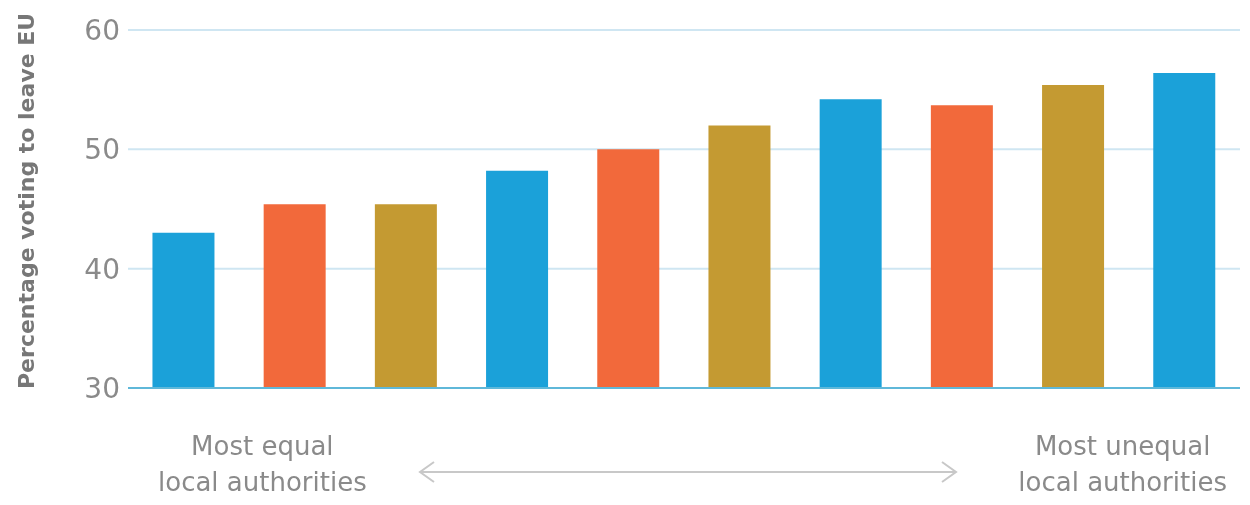 Image resolution: width=1250 pixels, height=505 pixels. Describe the element at coordinates (26, 200) in the screenshot. I see `y-axis-title: Percentage voting to leave EU` at that location.